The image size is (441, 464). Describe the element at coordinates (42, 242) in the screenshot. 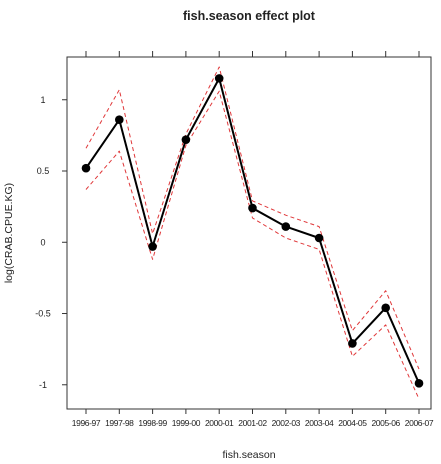

I see `y-tick-label-2: 0` at that location.